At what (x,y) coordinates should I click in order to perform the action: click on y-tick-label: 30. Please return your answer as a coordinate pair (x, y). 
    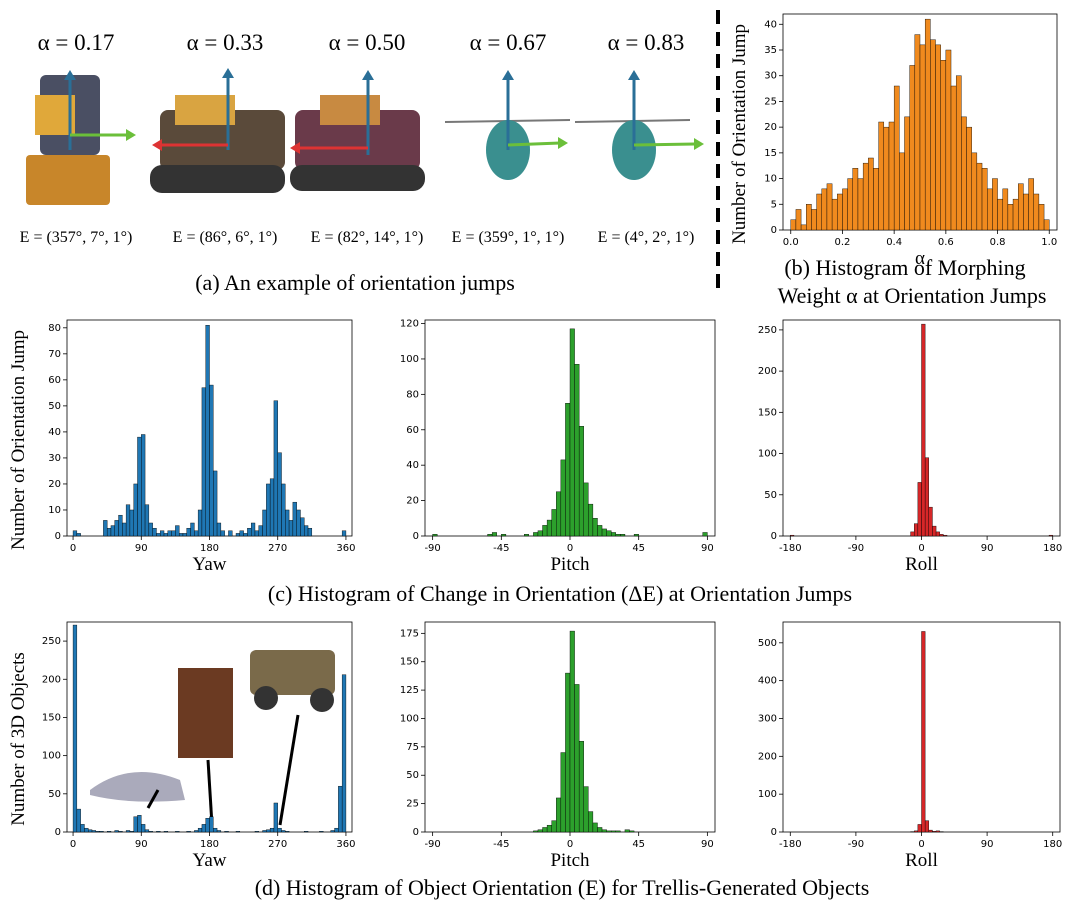
    Looking at the image, I should click on (770, 76).